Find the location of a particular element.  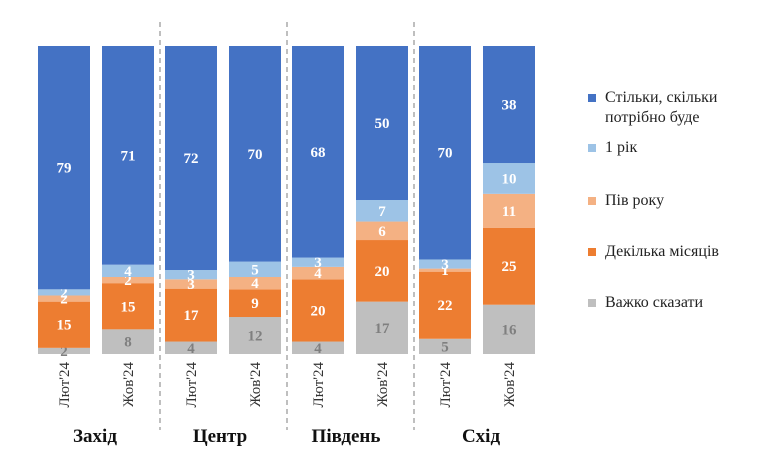

data-label: 16 is located at coordinates (510, 330).